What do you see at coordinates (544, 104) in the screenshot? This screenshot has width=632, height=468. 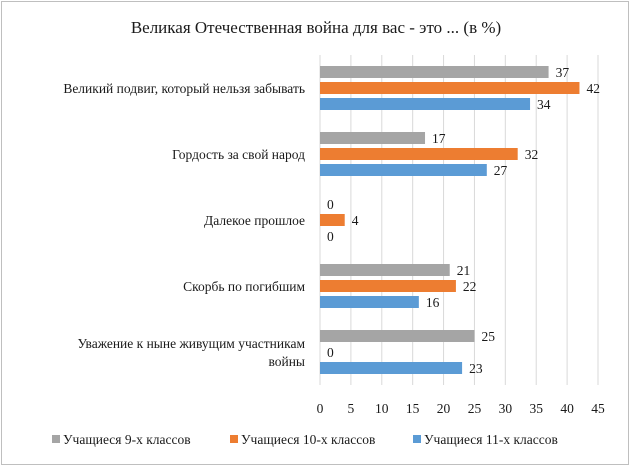 I see `data-label: 34` at bounding box center [544, 104].